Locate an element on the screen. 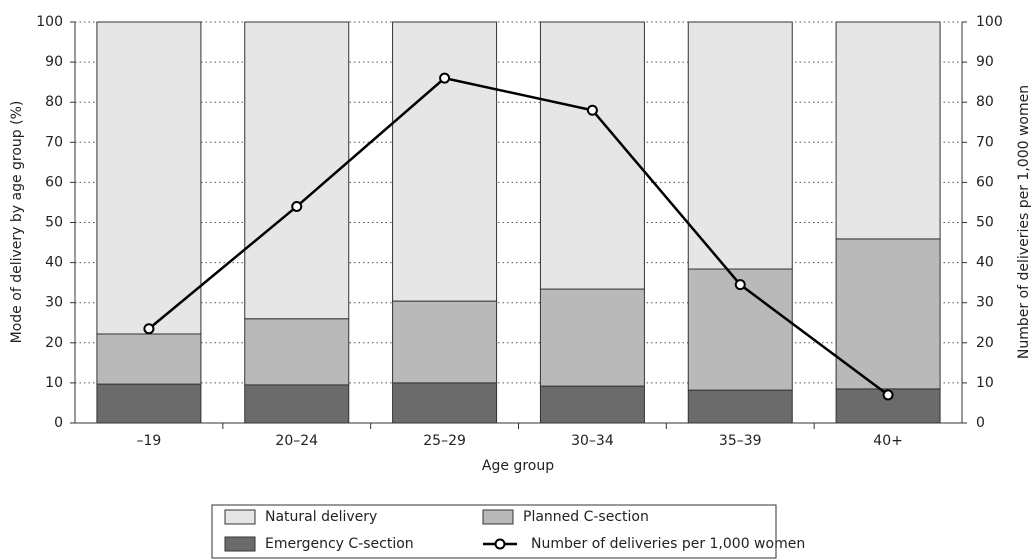  x-tick-label: 25–29 is located at coordinates (444, 441).